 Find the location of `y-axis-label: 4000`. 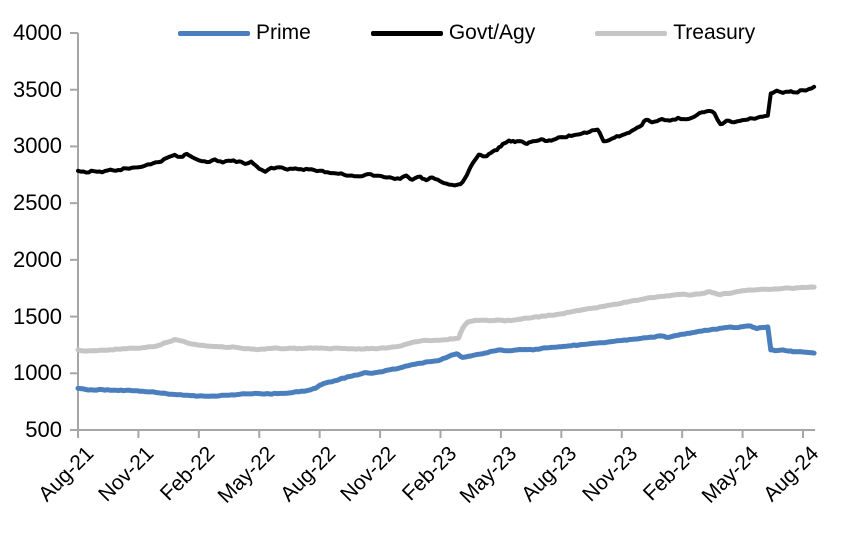

y-axis-label: 4000 is located at coordinates (37, 32).